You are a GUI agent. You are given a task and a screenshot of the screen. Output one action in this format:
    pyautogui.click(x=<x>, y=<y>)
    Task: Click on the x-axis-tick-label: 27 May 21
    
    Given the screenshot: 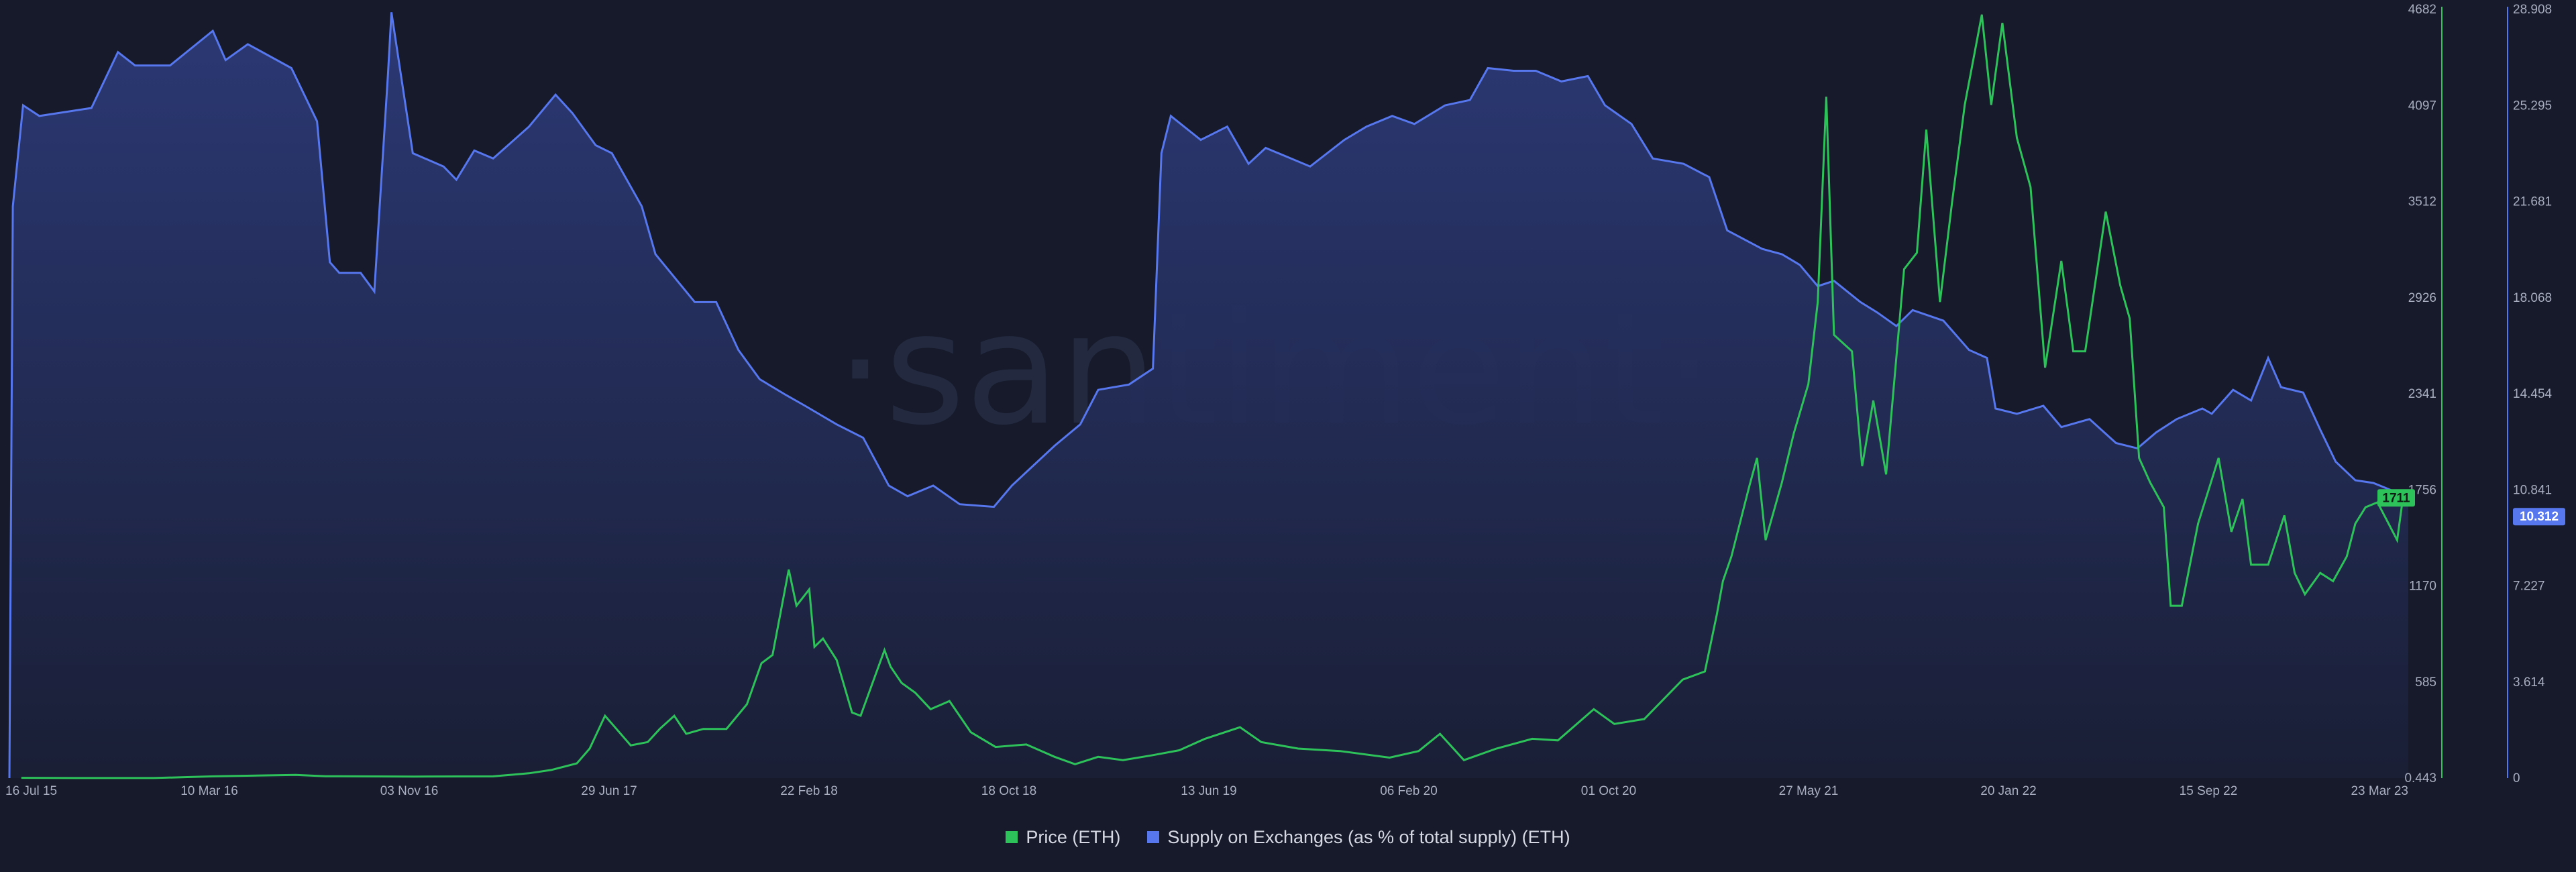 What is the action you would take?
    pyautogui.click(x=1809, y=791)
    